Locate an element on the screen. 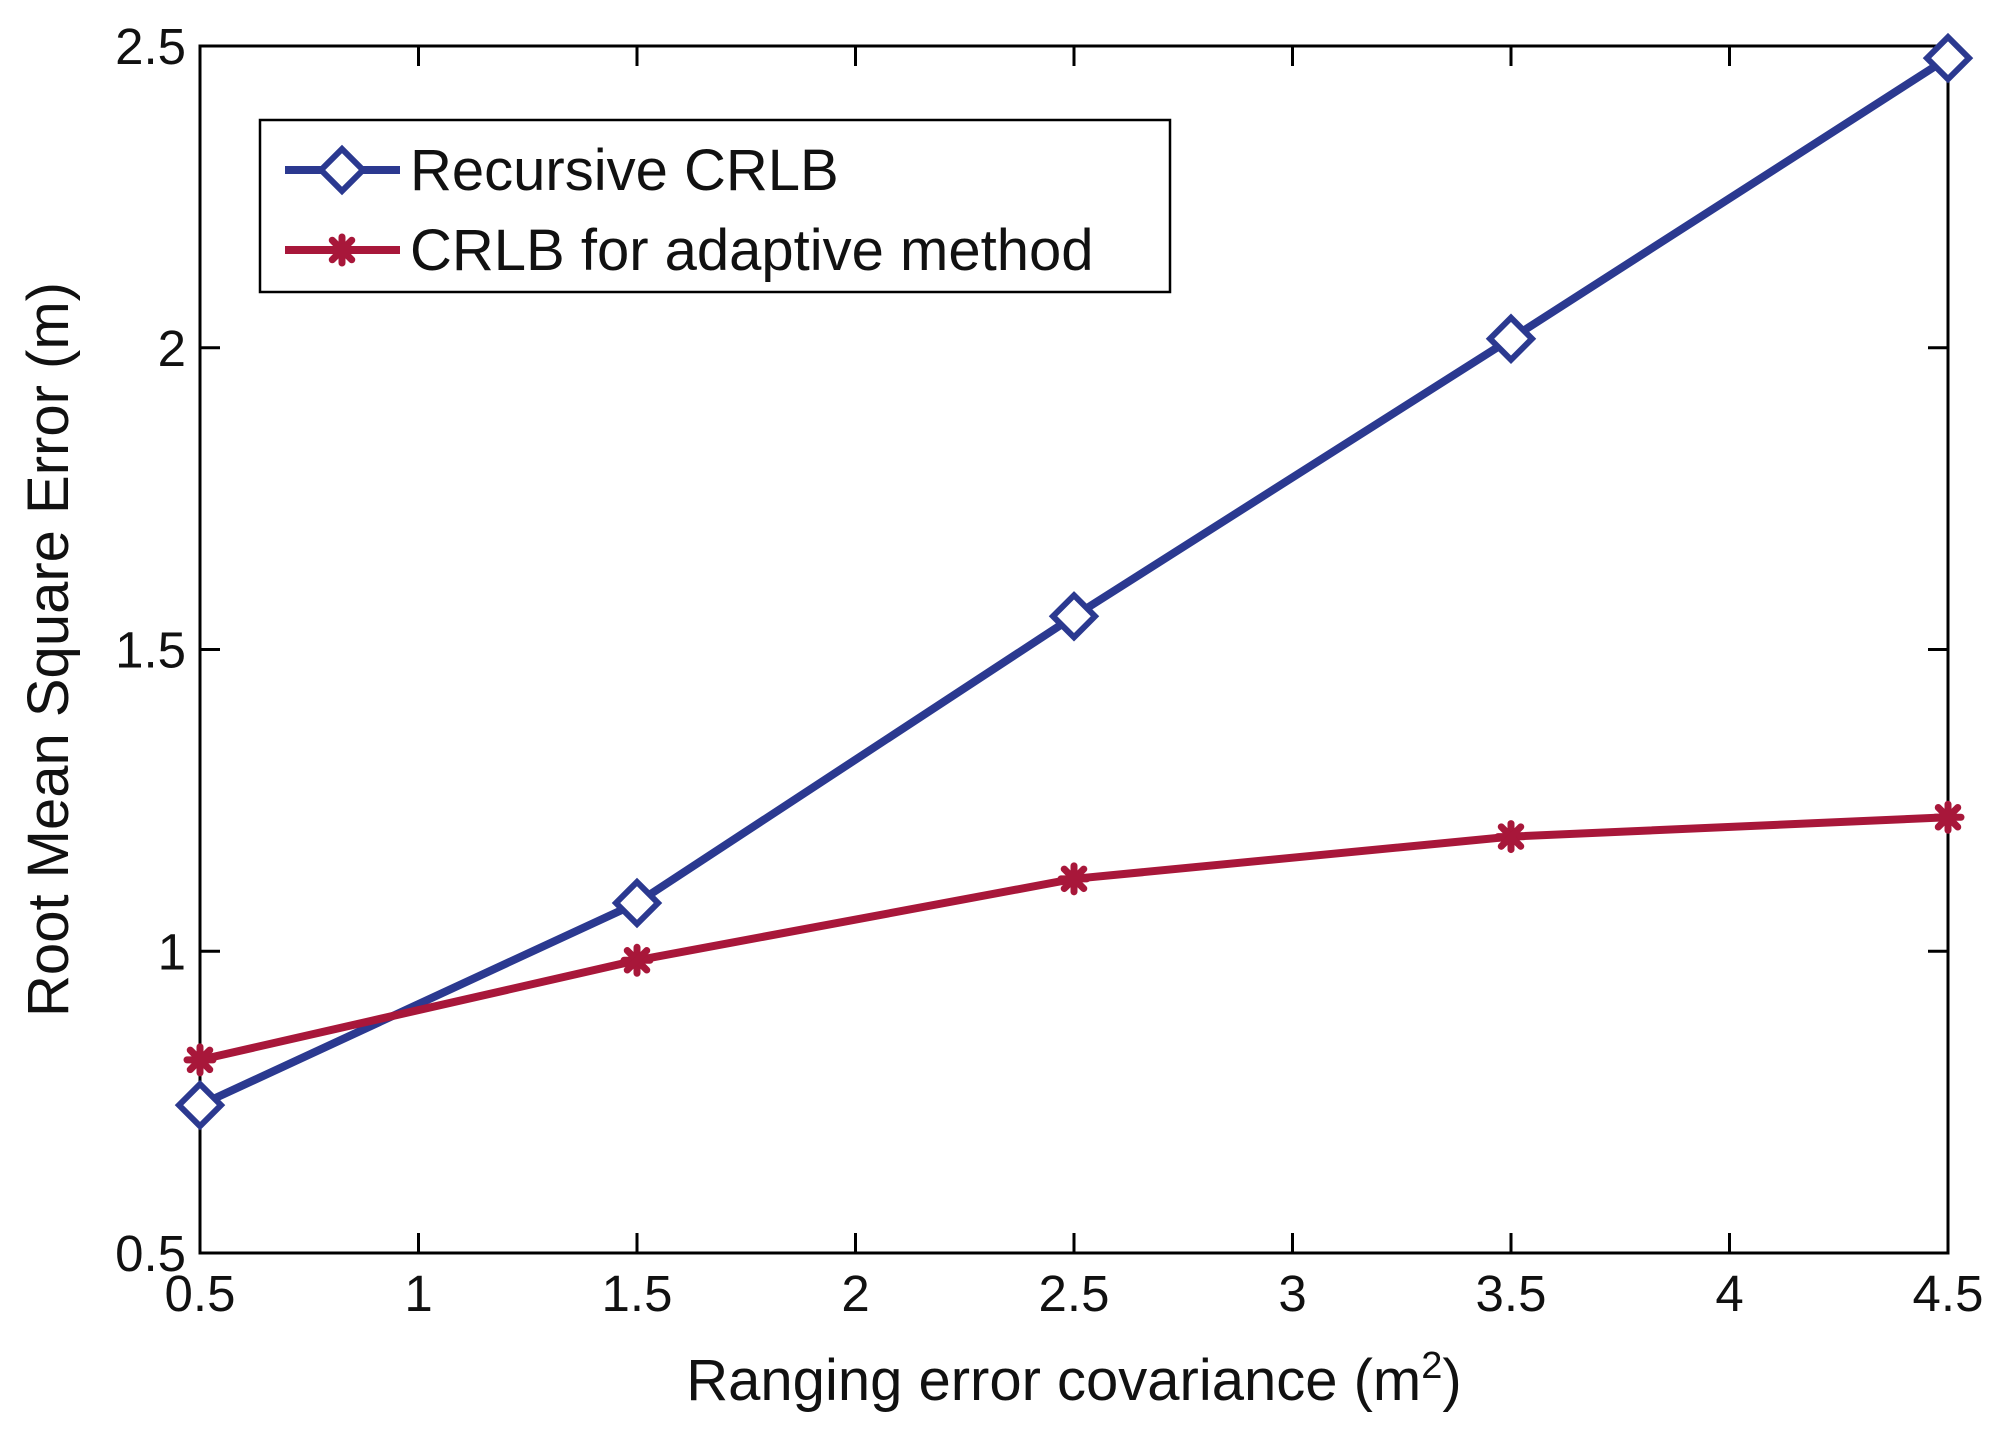 This screenshot has width=2002, height=1435. legend-label-2: CRLB for adaptive method is located at coordinates (751, 250).